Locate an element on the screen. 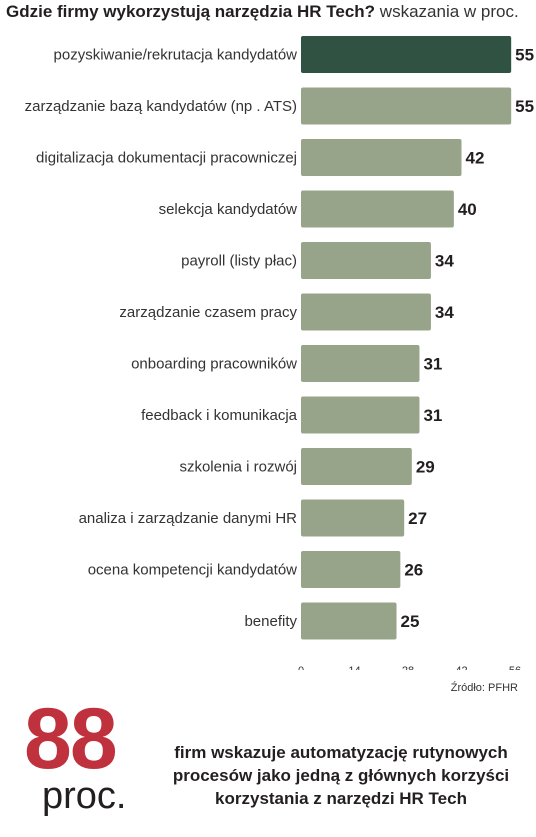 This screenshot has height=837, width=536. category-label: feedback i komunikacja is located at coordinates (219, 415).